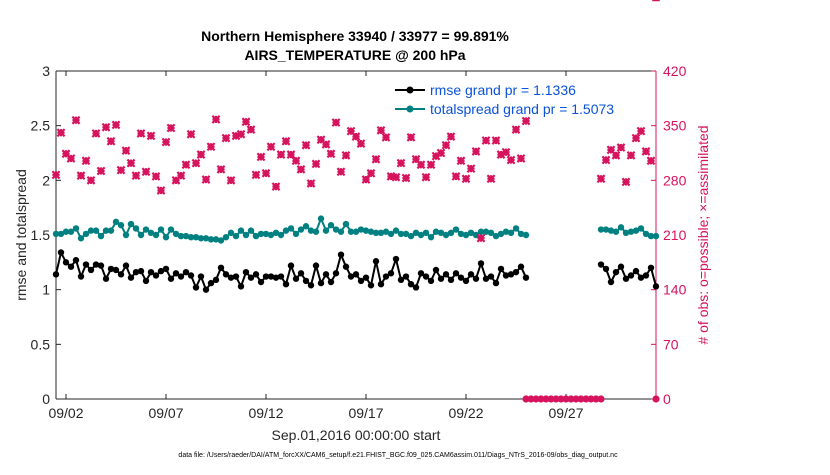 This screenshot has height=475, width=830. I want to click on chart-title-line-2: AIRS_TEMPERATURE @ 200 hPa, so click(354, 55).